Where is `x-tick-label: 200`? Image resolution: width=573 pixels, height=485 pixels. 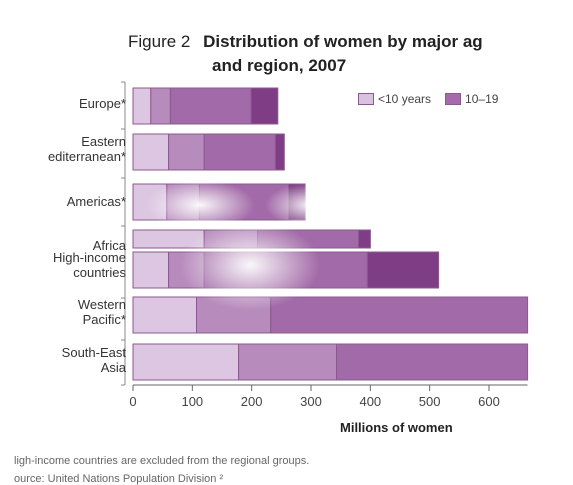
x-tick-label: 200 is located at coordinates (251, 401).